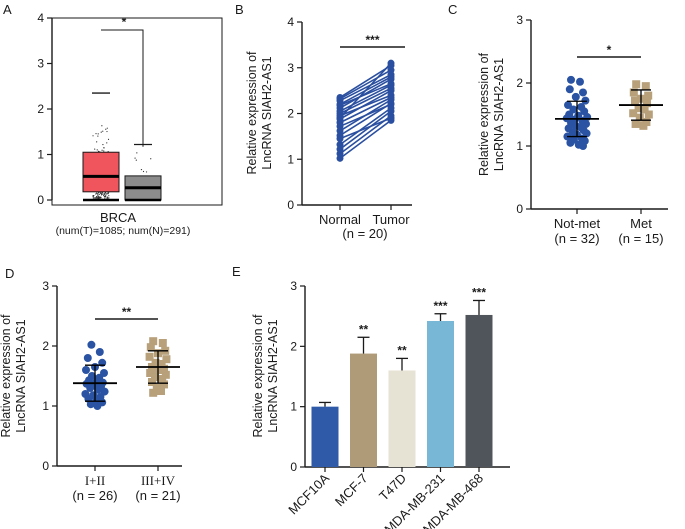 This screenshot has height=529, width=685. What do you see at coordinates (124, 22) in the screenshot?
I see `panel-a-significance-stars: *` at bounding box center [124, 22].